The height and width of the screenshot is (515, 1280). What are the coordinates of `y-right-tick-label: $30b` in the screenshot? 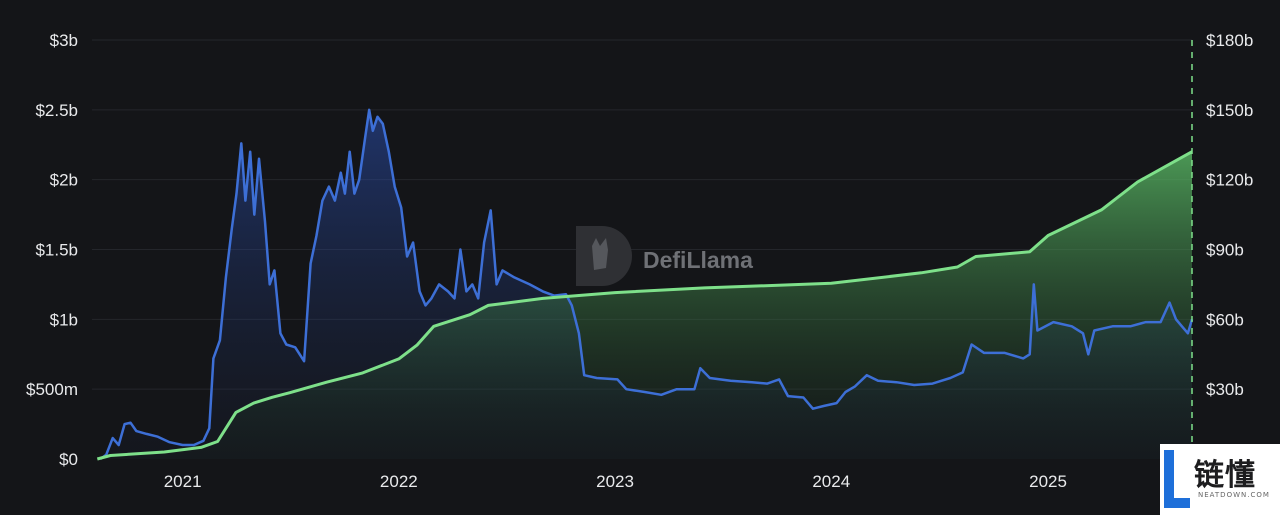 It's located at (1225, 389).